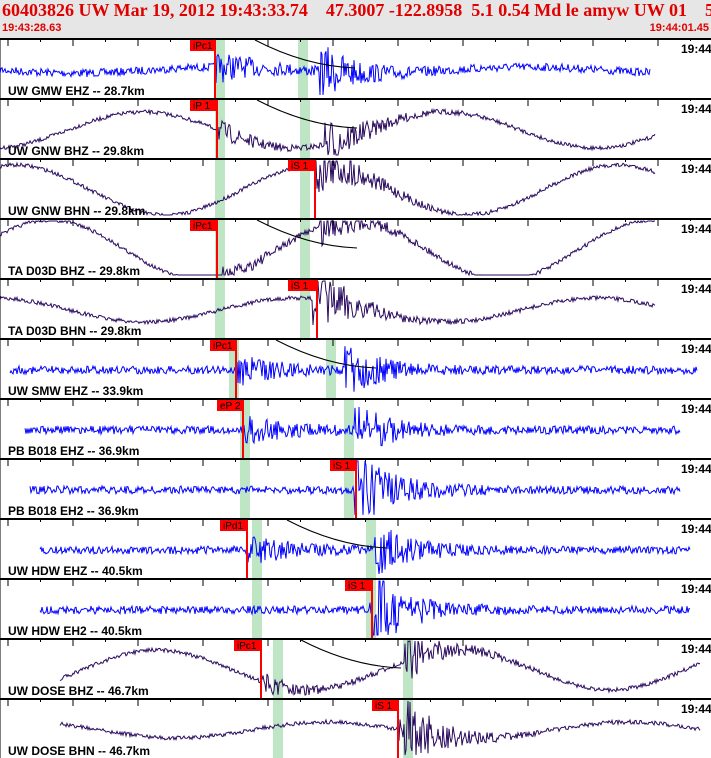 Image resolution: width=711 pixels, height=758 pixels. What do you see at coordinates (78, 691) in the screenshot?
I see `channel-label: UW DOSE BHZ -- 46.7km` at bounding box center [78, 691].